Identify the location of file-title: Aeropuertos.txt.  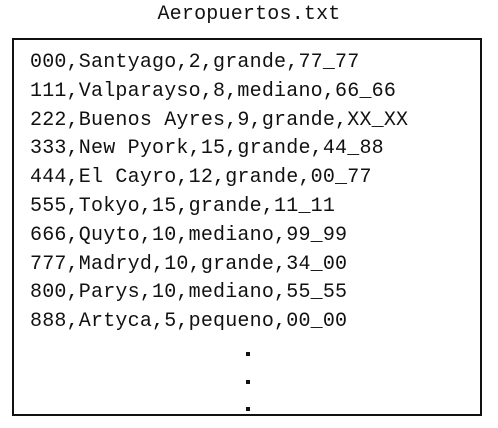
(249, 14).